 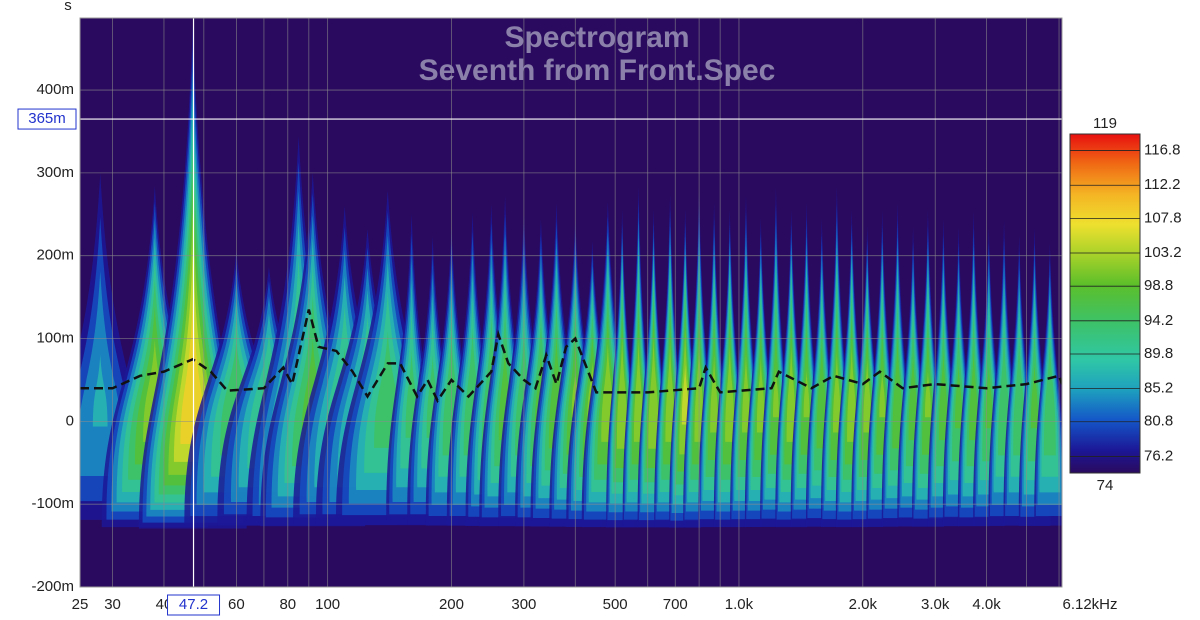 I want to click on colorbar-tick-label: 98.8, so click(x=1158, y=285).